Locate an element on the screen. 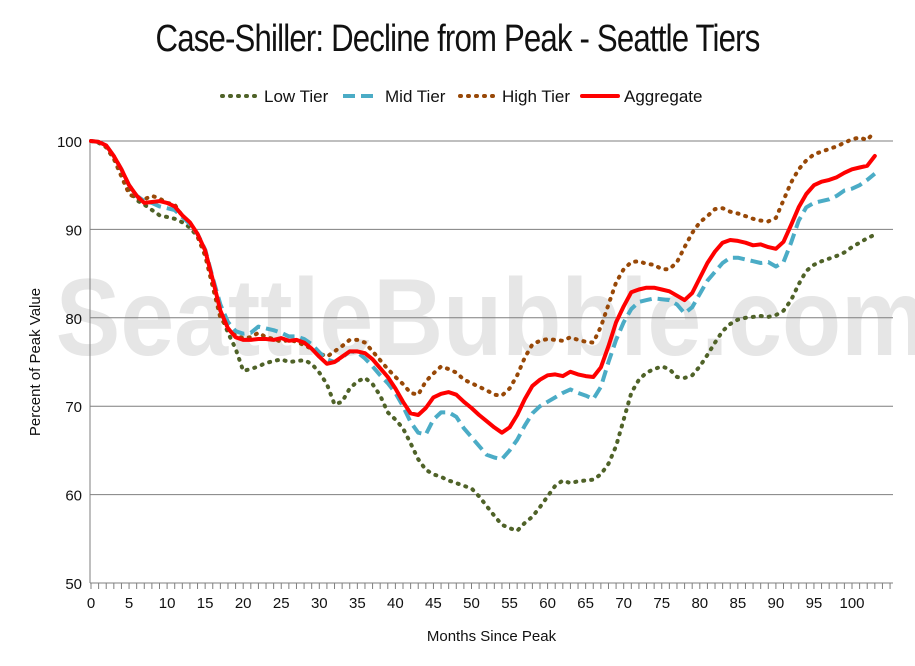  x-tick-label: 40 is located at coordinates (395, 603).